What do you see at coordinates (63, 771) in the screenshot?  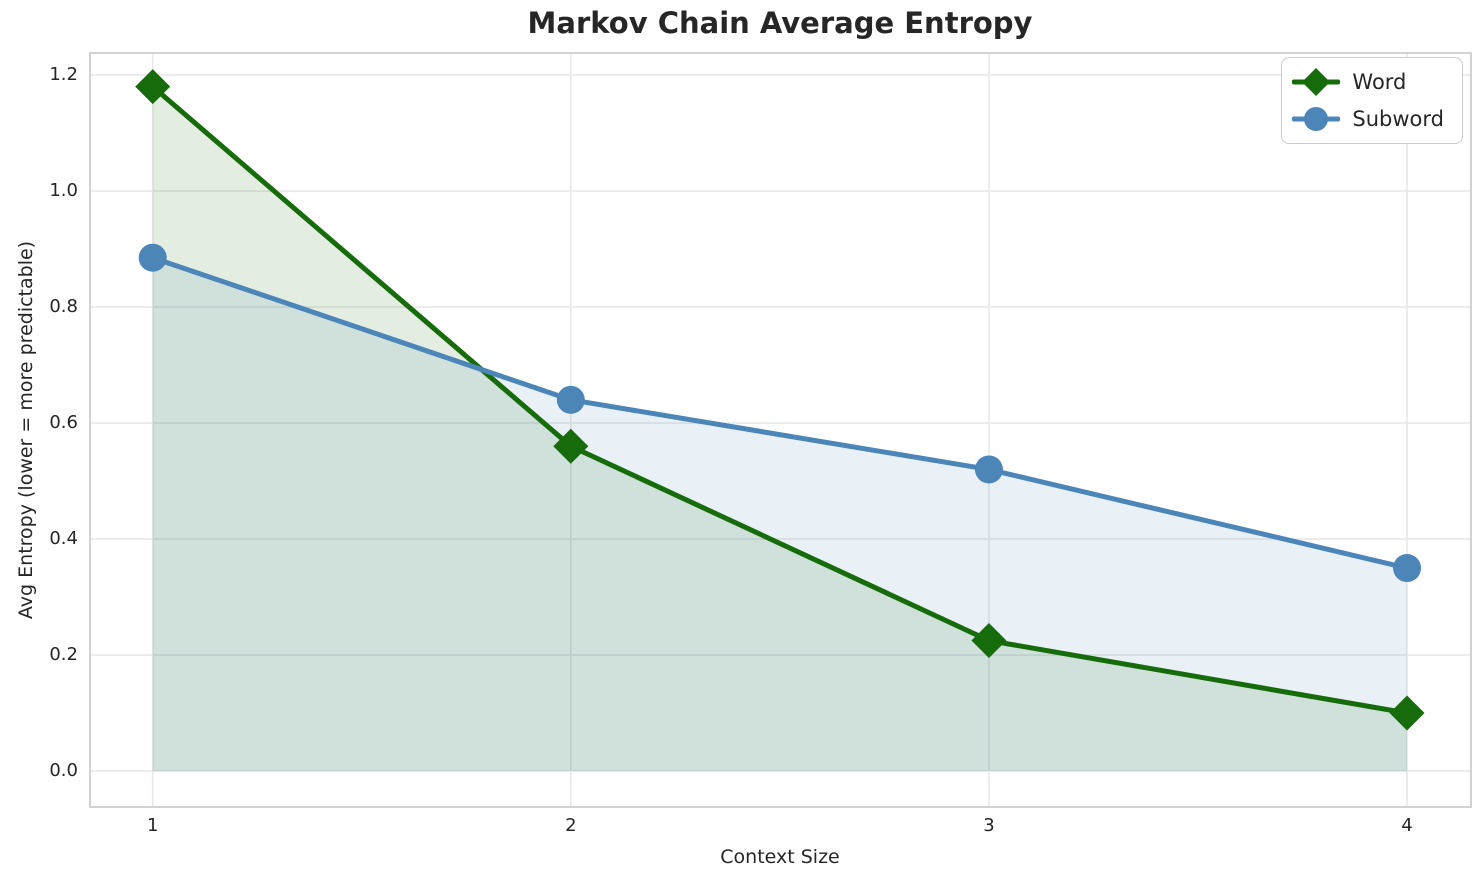 I see `y-tick-label: 0.0` at bounding box center [63, 771].